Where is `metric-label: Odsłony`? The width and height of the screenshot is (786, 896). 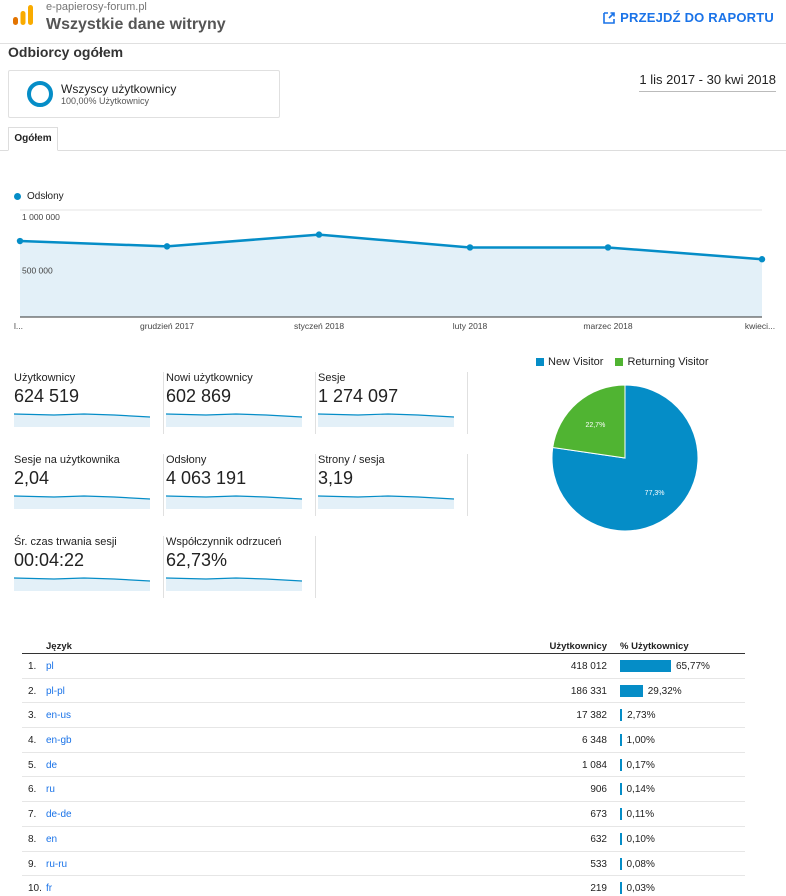
metric-label: Odsłony is located at coordinates (186, 460).